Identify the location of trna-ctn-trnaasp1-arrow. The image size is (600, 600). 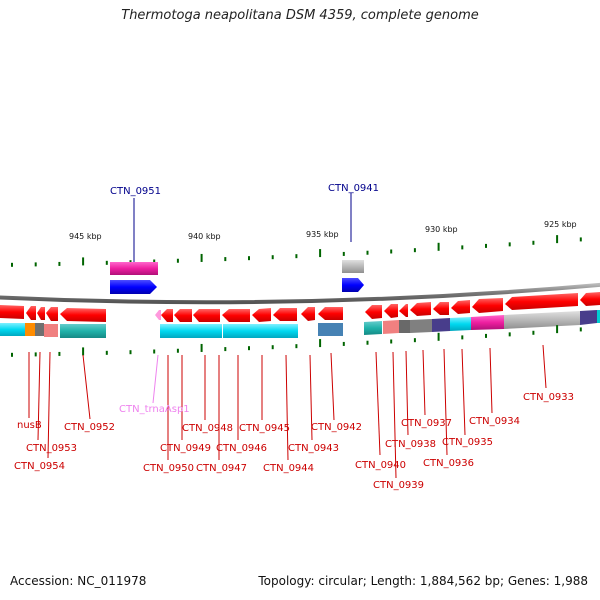
(158, 315).